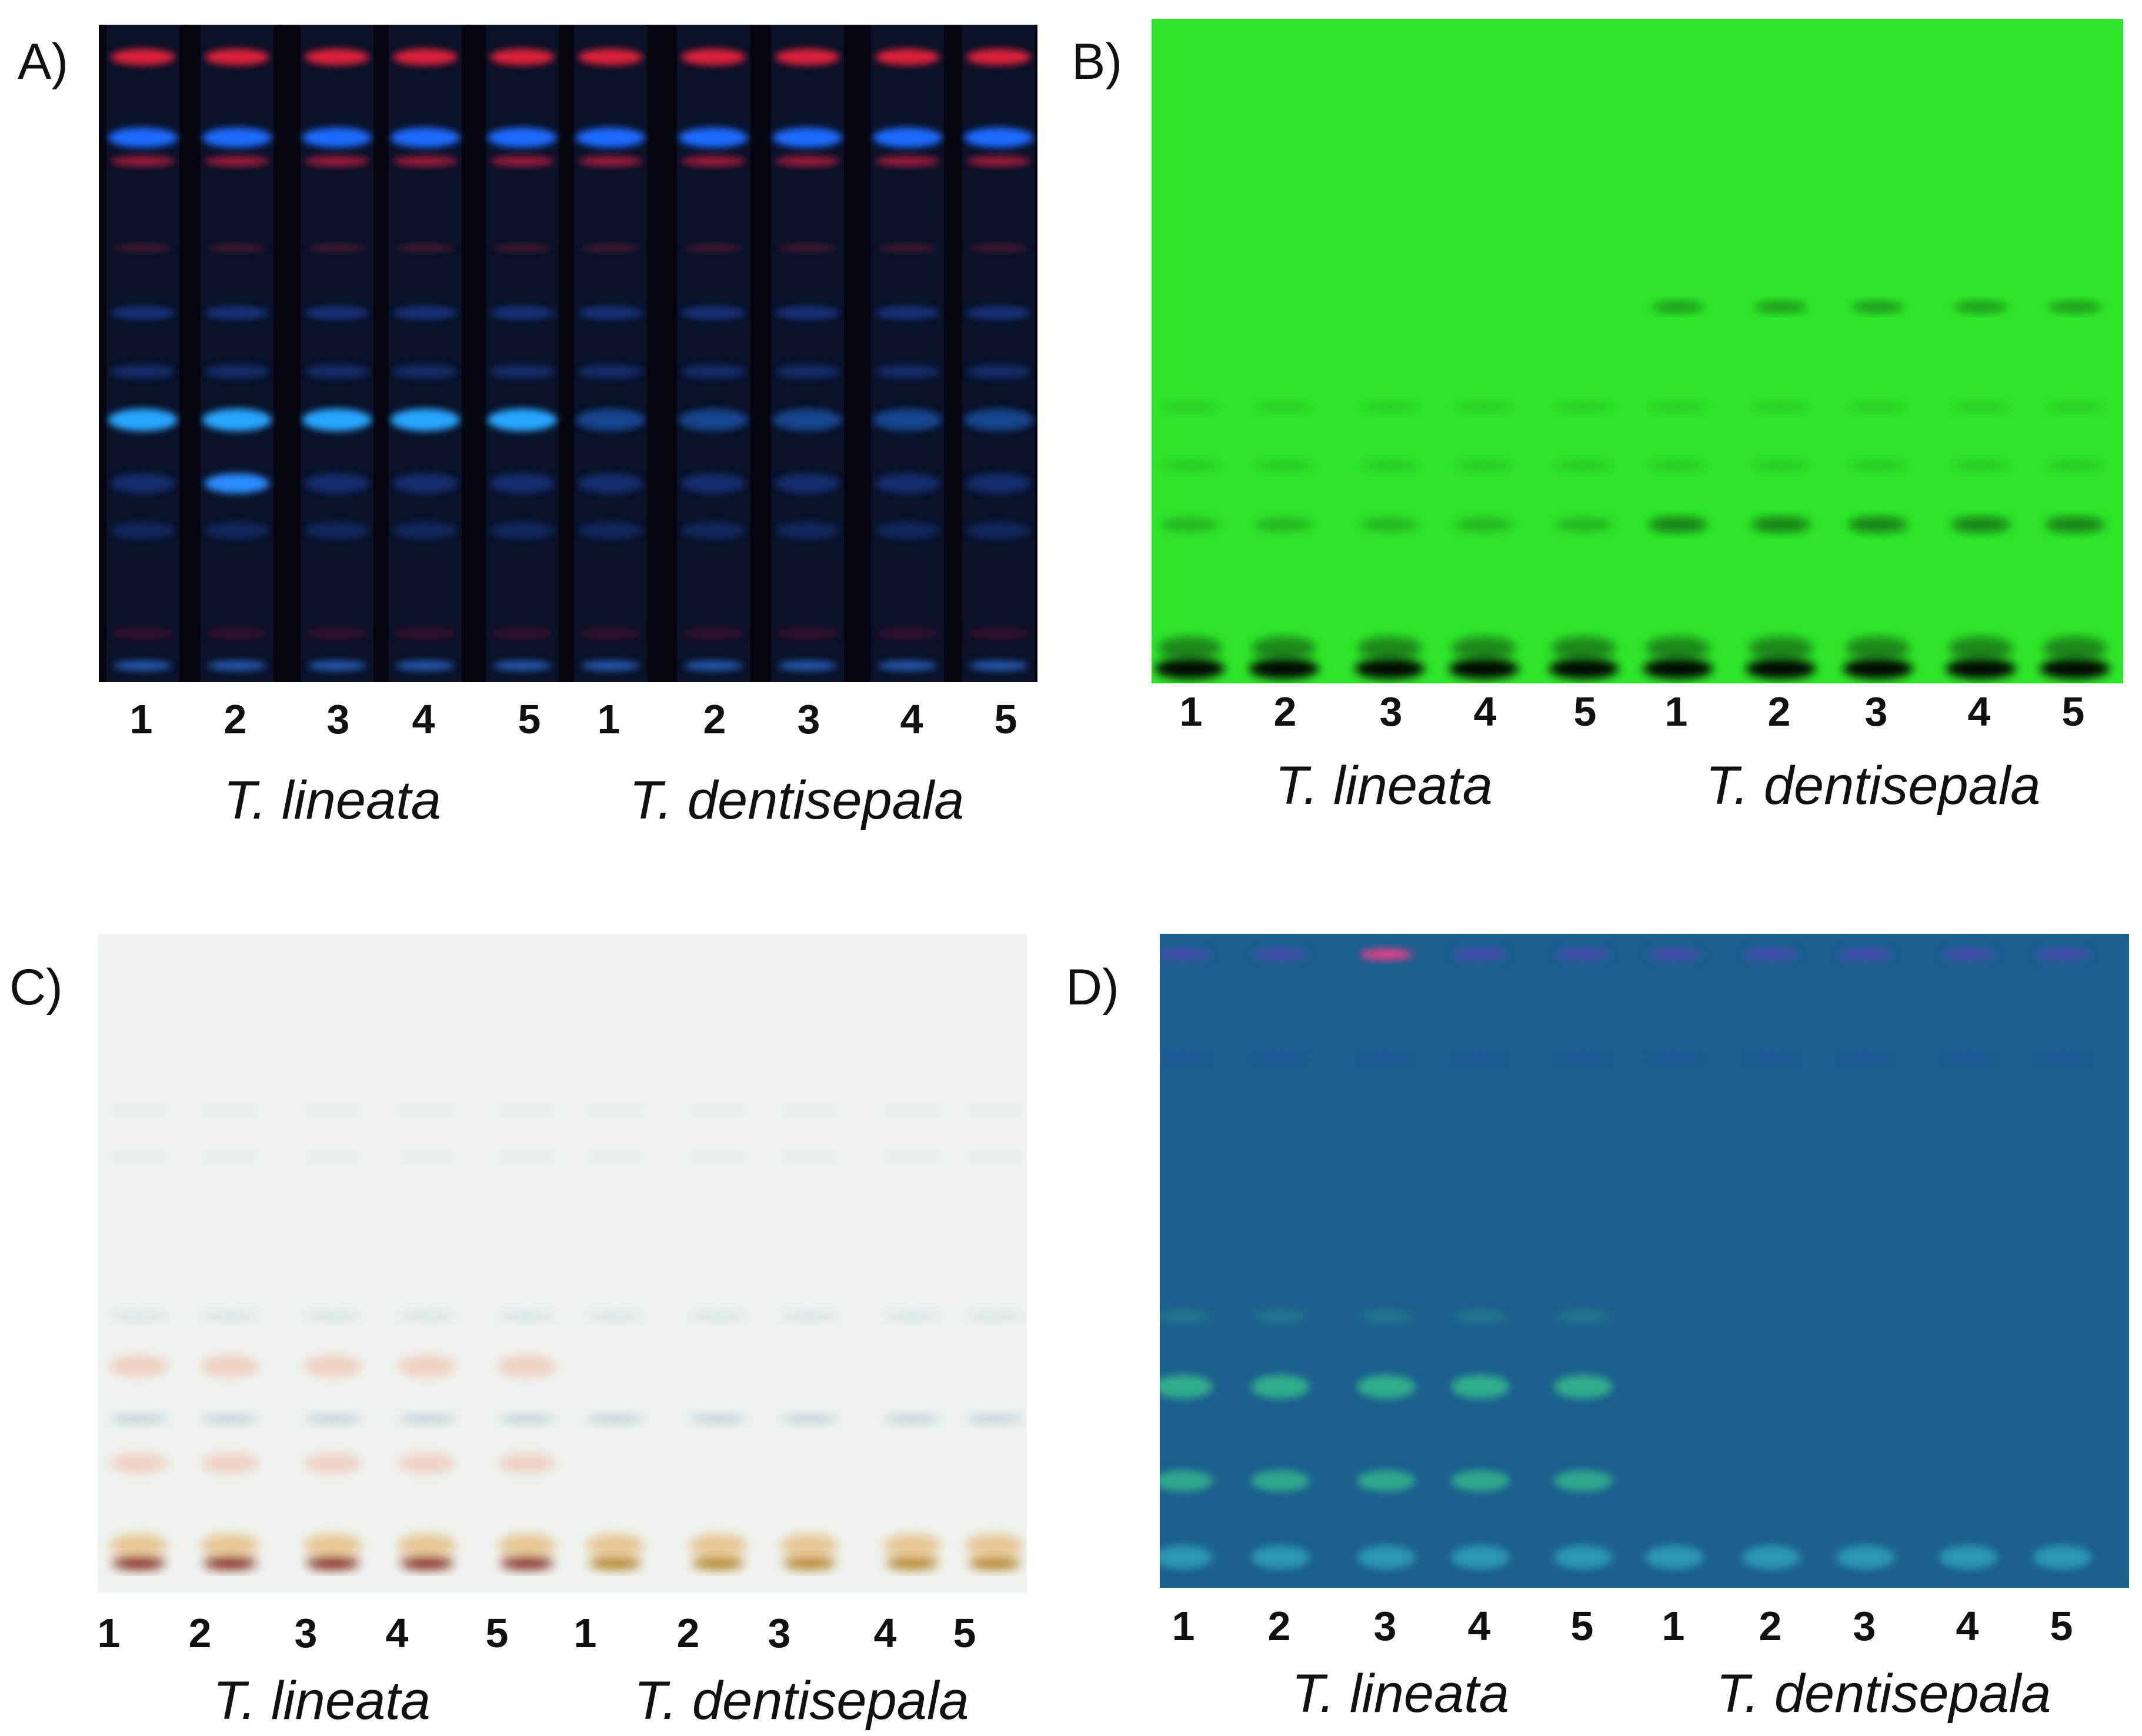 This screenshot has width=2142, height=1736. What do you see at coordinates (200, 1633) in the screenshot?
I see `lane-label: 2` at bounding box center [200, 1633].